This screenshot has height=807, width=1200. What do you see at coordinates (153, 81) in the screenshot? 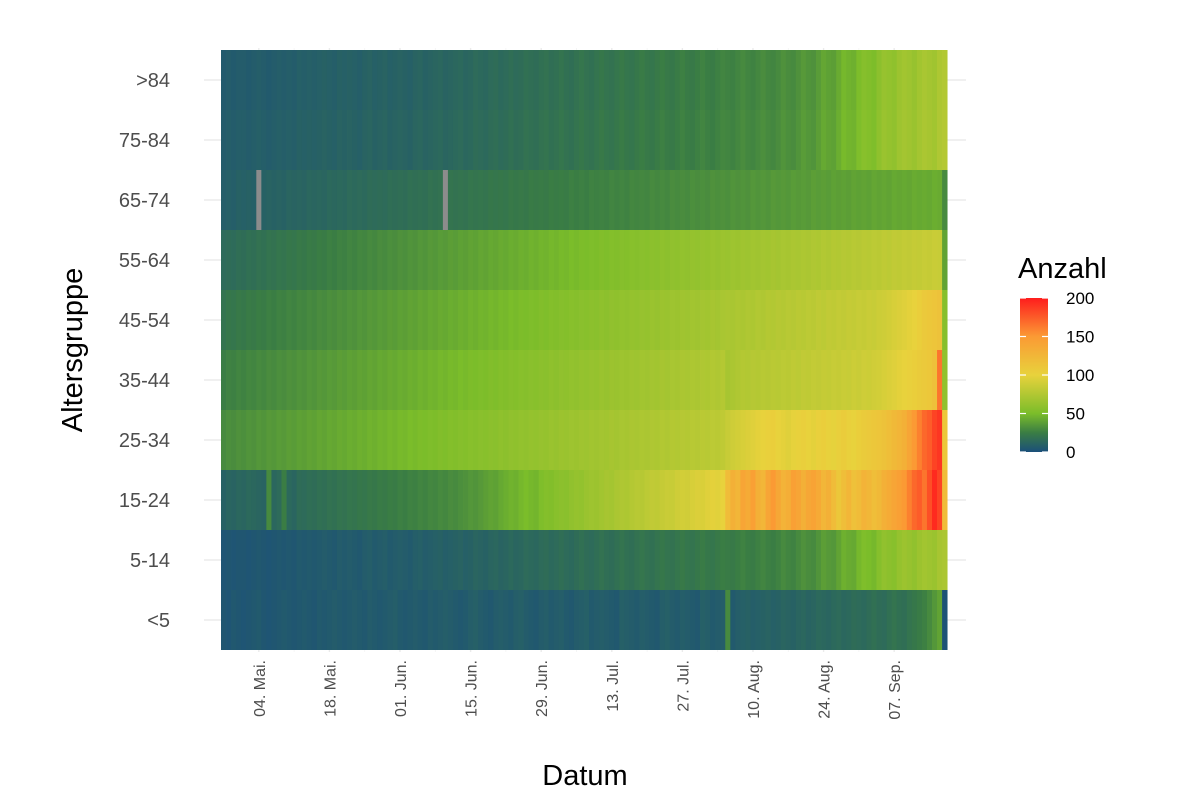
I see `y-tick-label: >84` at bounding box center [153, 81].